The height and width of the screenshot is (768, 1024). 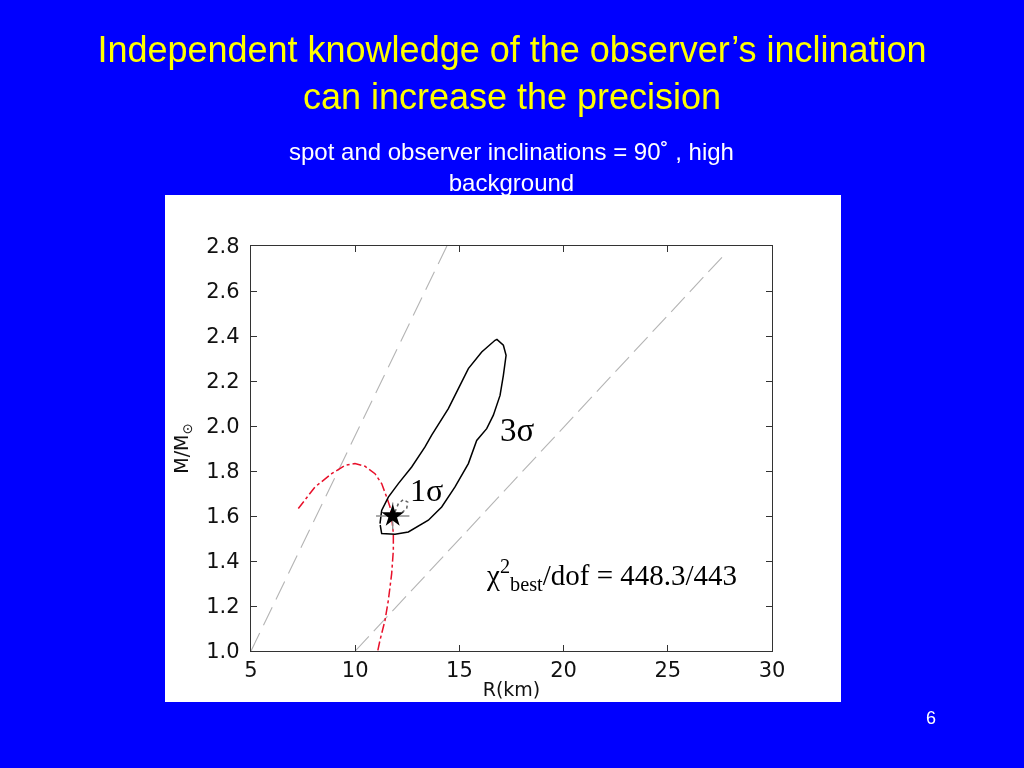 I want to click on x-tick-label: 15, so click(x=459, y=670).